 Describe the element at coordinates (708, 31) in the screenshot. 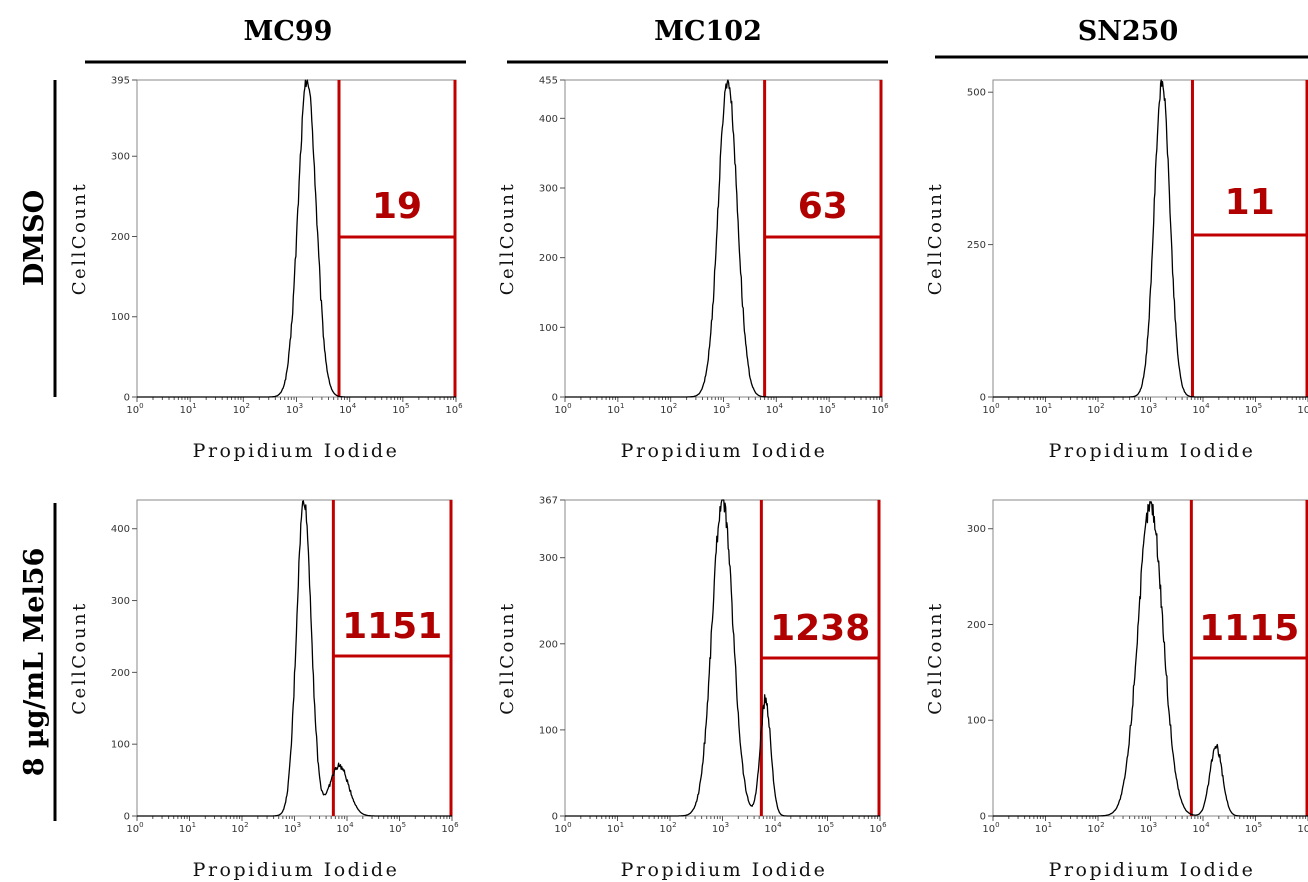

I see `column-title-mc102: MC102` at that location.